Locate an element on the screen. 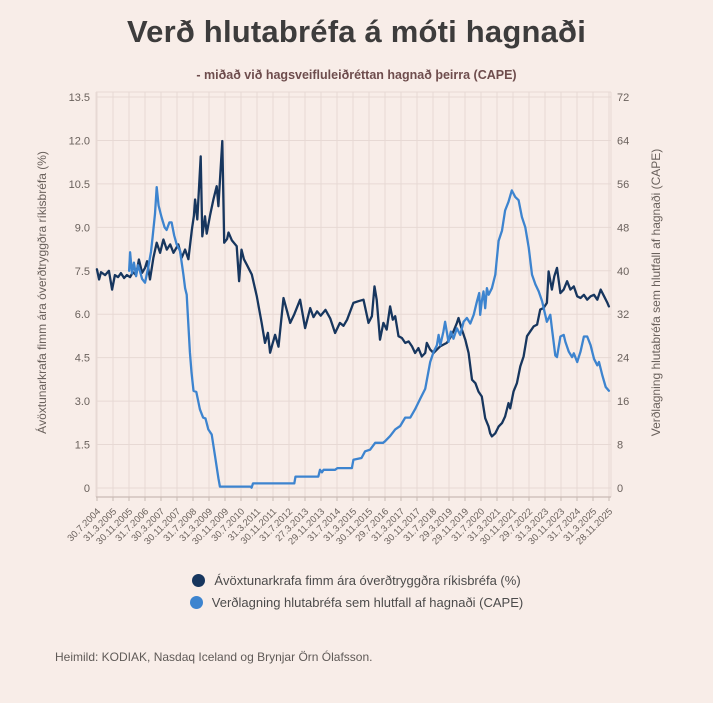 This screenshot has width=713, height=703. y-right-tick-label: 0 is located at coordinates (620, 489).